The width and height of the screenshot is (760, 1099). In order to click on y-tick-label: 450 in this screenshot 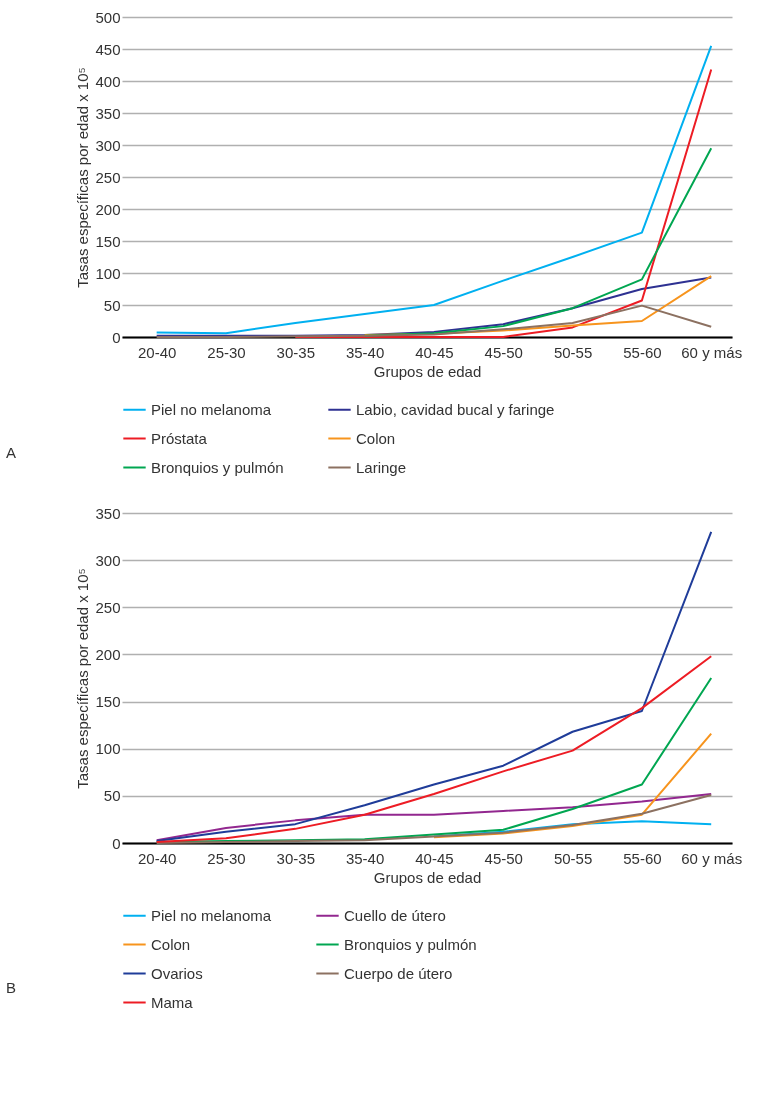, I will do `click(108, 49)`.